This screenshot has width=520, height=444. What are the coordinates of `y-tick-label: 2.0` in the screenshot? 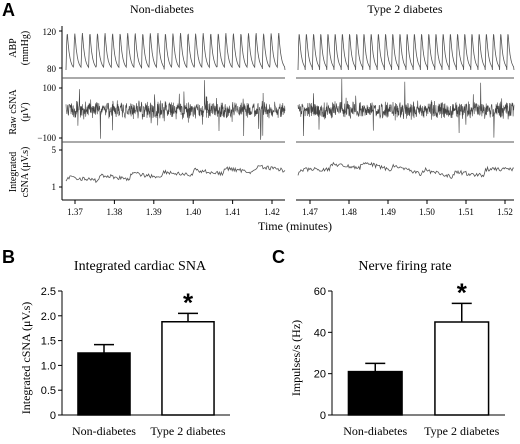 It's located at (48, 317).